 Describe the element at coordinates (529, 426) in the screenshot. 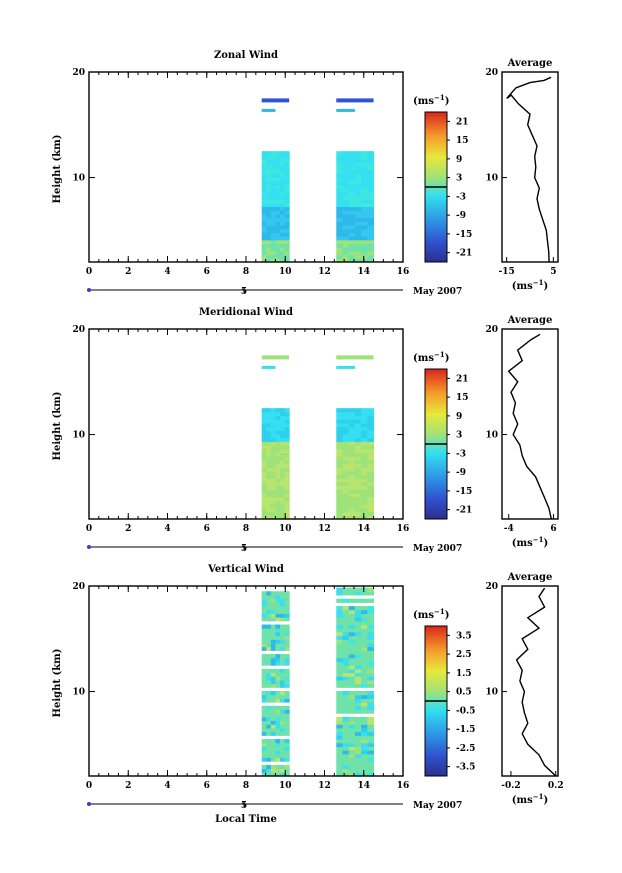

I see `average-profile-line` at that location.